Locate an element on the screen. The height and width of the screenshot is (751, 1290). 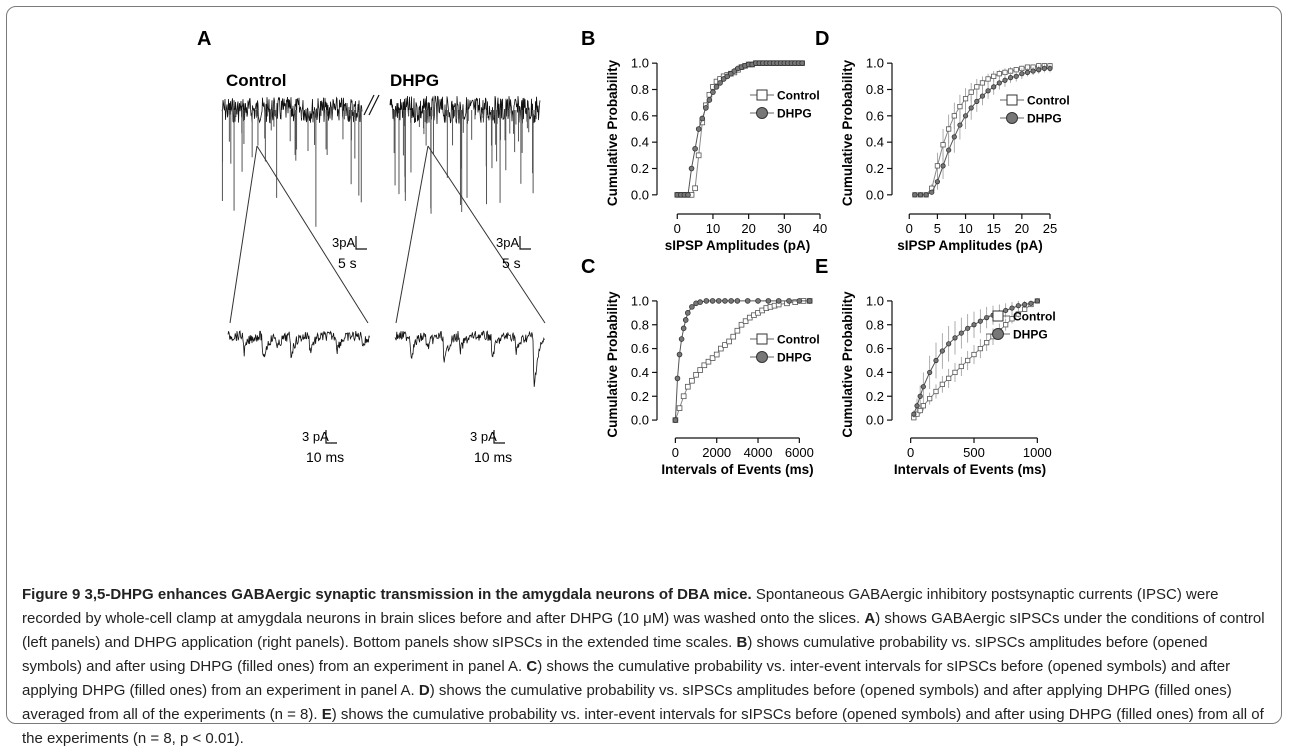
control-long-trace is located at coordinates (292, 110).